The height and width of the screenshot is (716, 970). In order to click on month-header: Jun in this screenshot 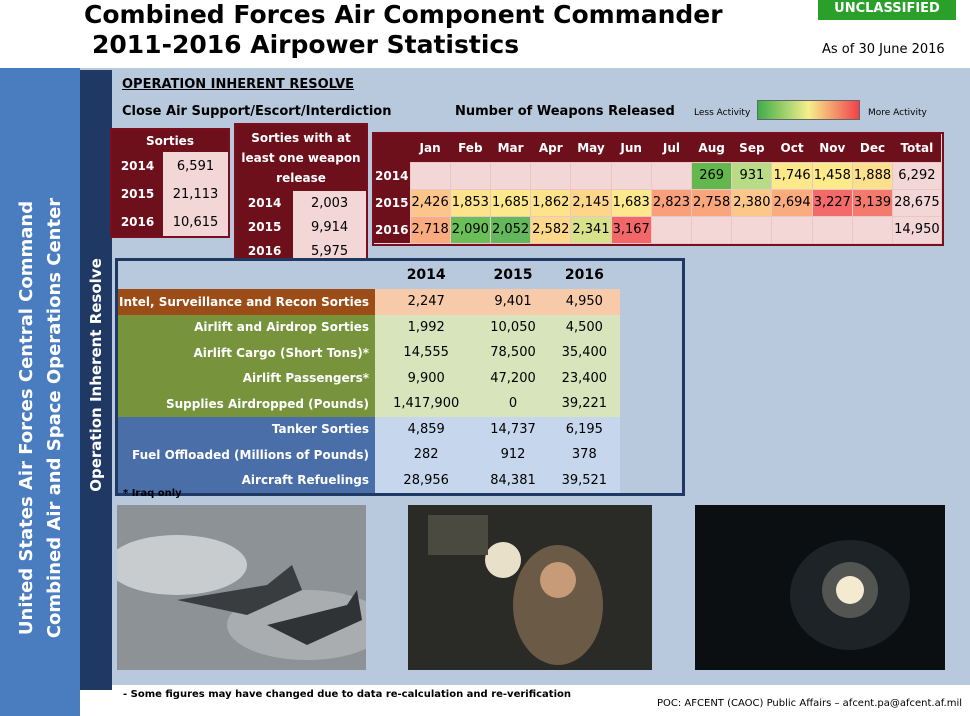, I will do `click(631, 148)`.